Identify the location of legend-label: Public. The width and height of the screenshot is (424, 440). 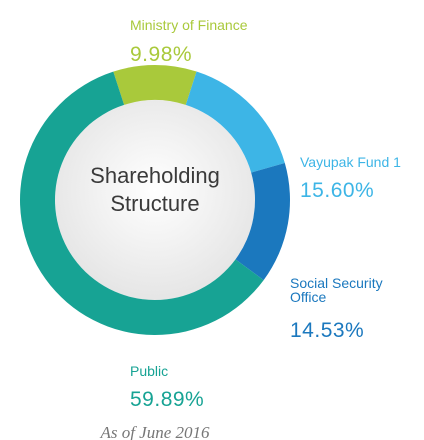
(149, 371).